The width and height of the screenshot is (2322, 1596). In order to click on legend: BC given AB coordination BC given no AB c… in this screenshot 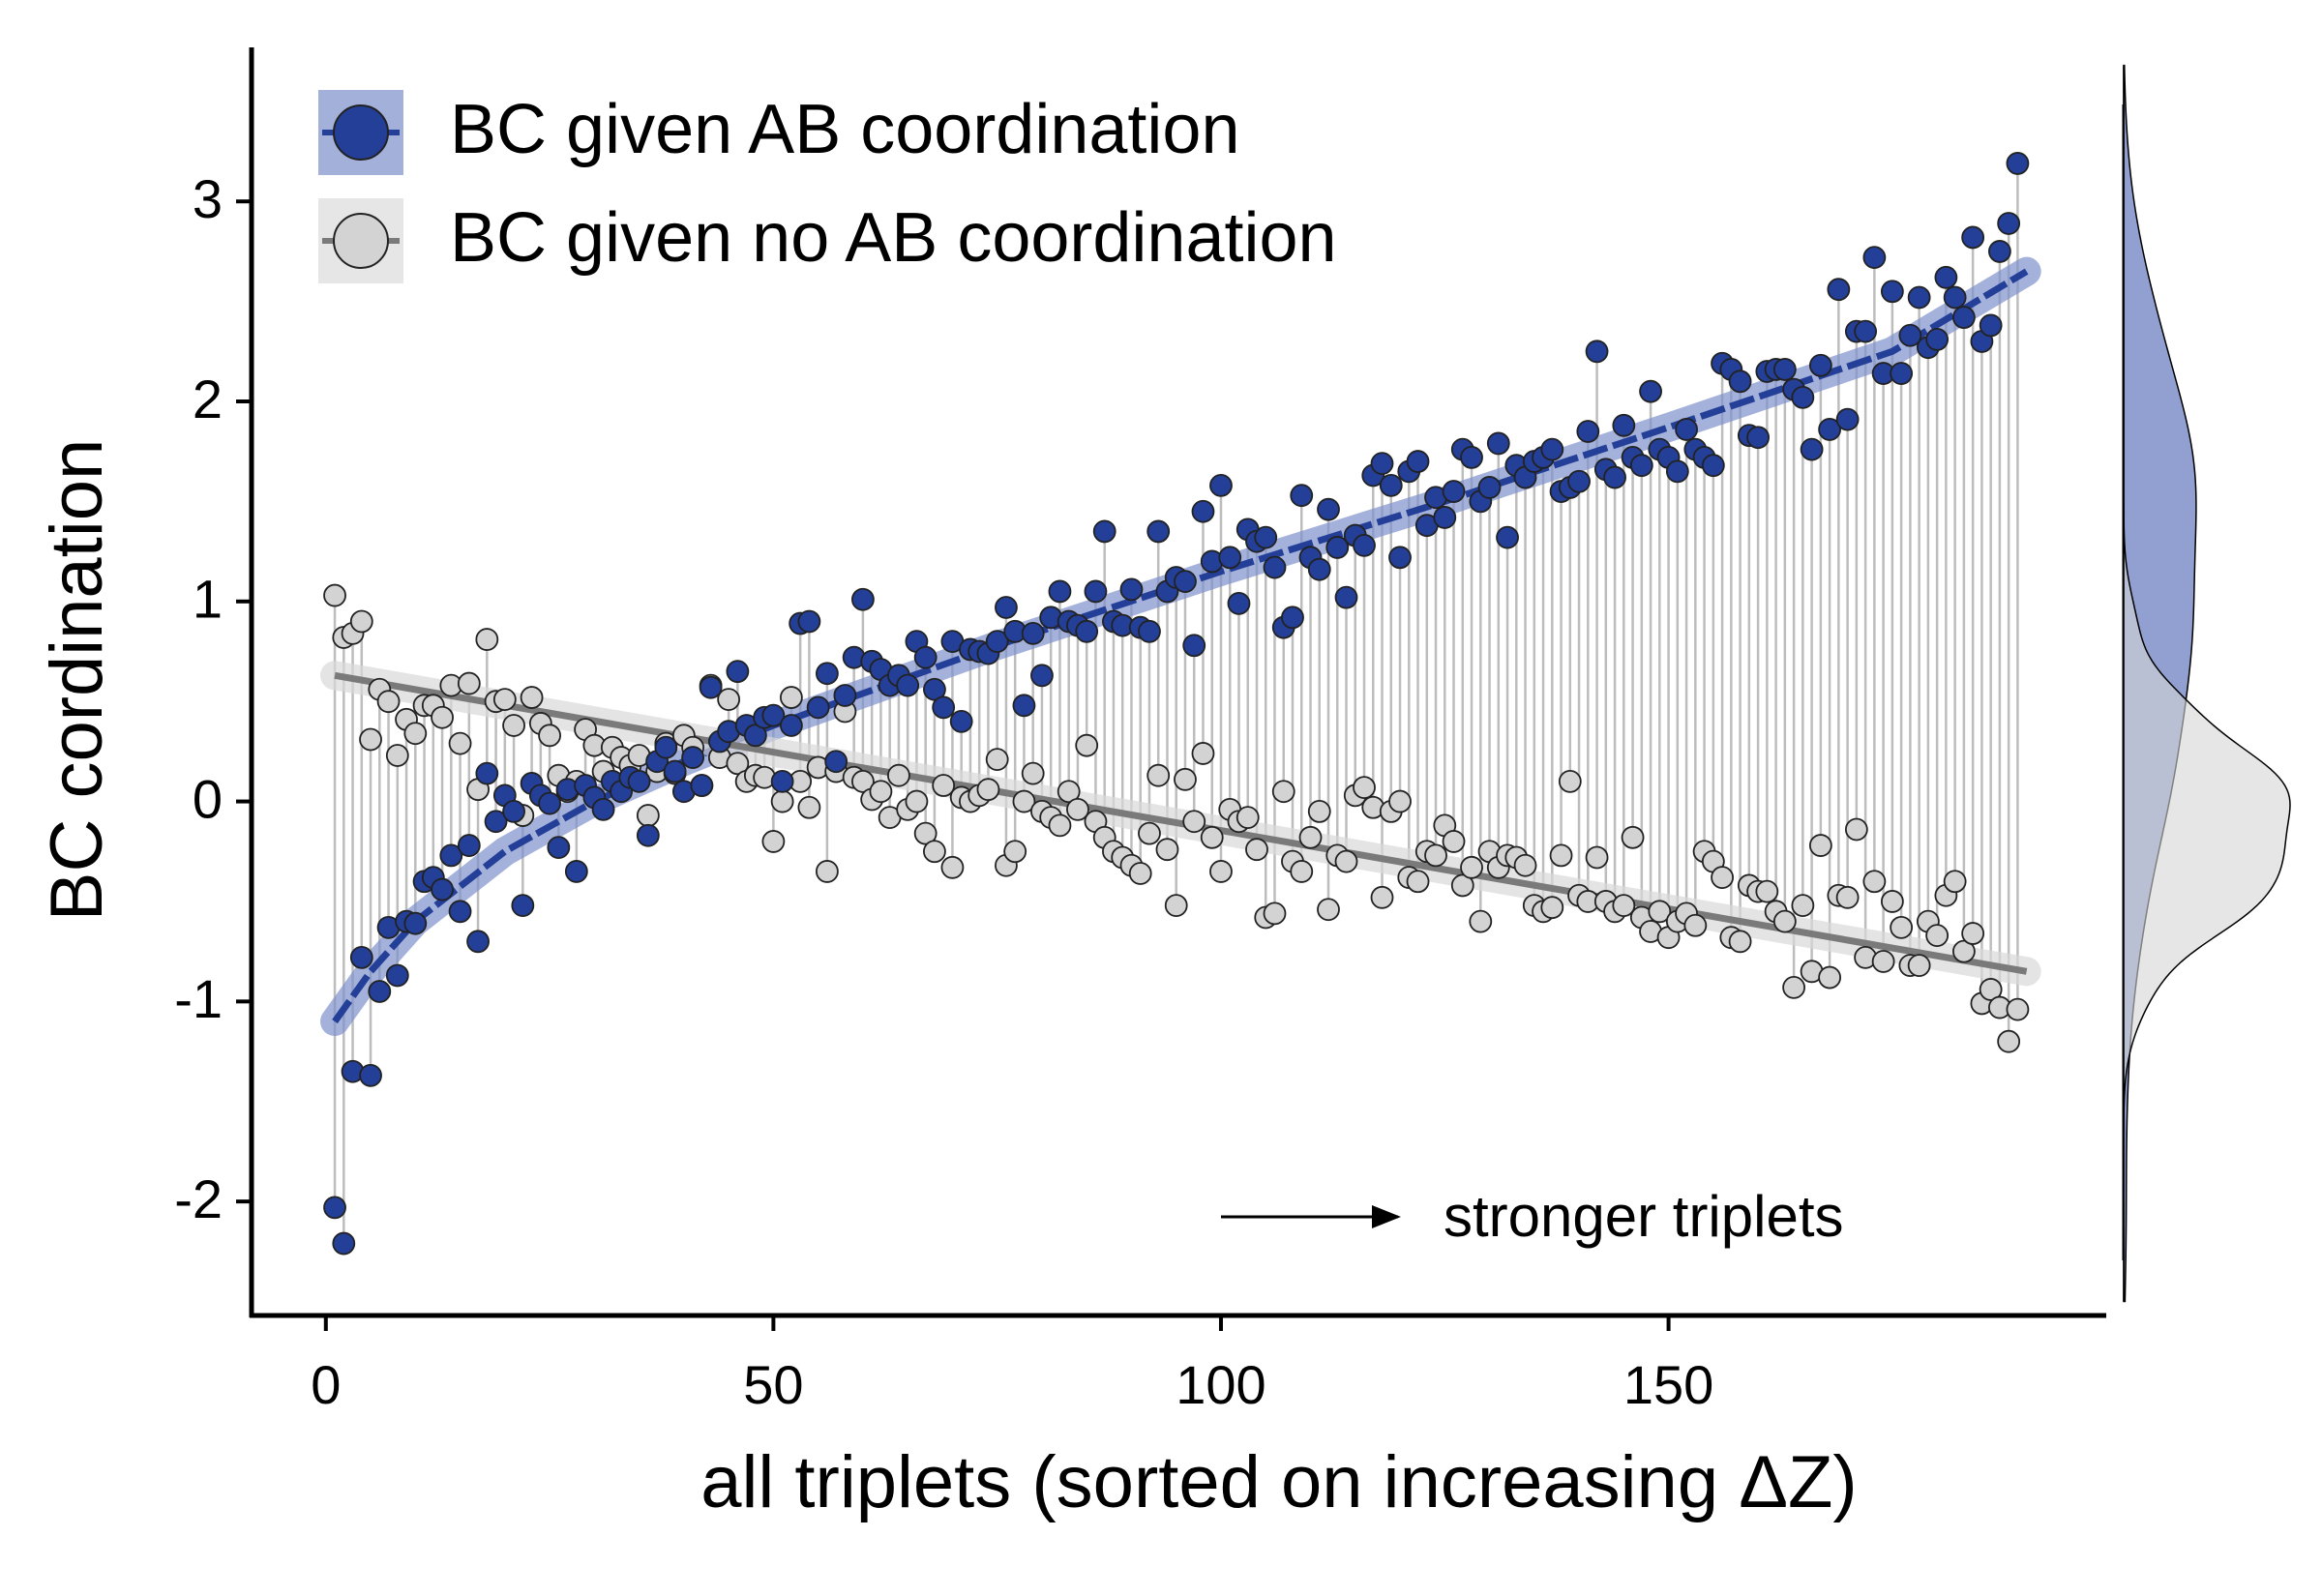, I will do `click(827, 186)`.